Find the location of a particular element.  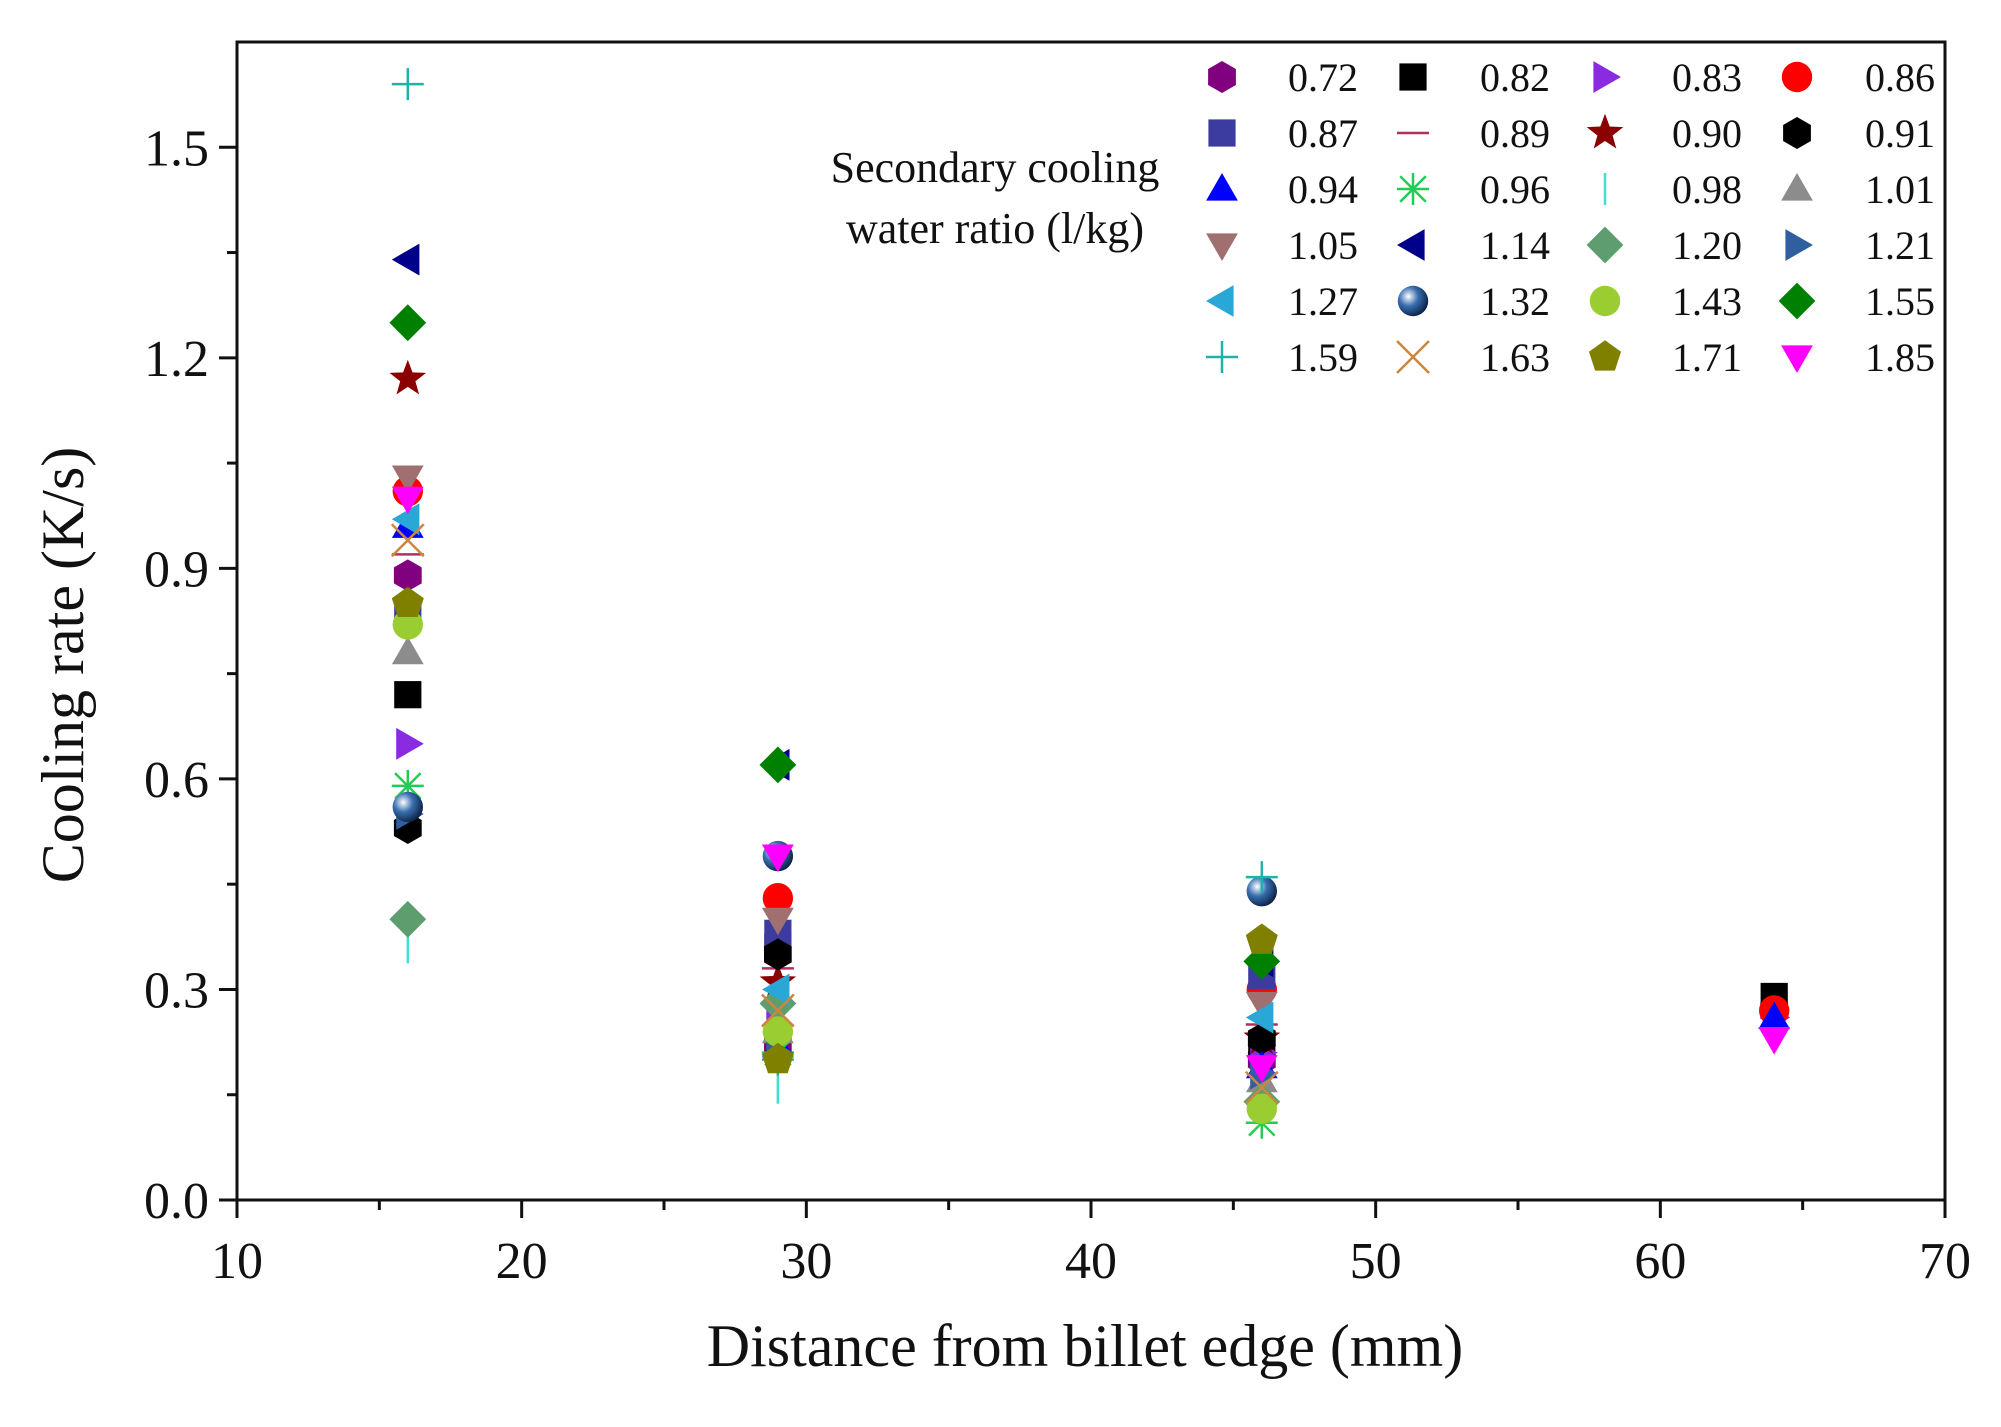

legend-item: 1.14 is located at coordinates (1473, 245).